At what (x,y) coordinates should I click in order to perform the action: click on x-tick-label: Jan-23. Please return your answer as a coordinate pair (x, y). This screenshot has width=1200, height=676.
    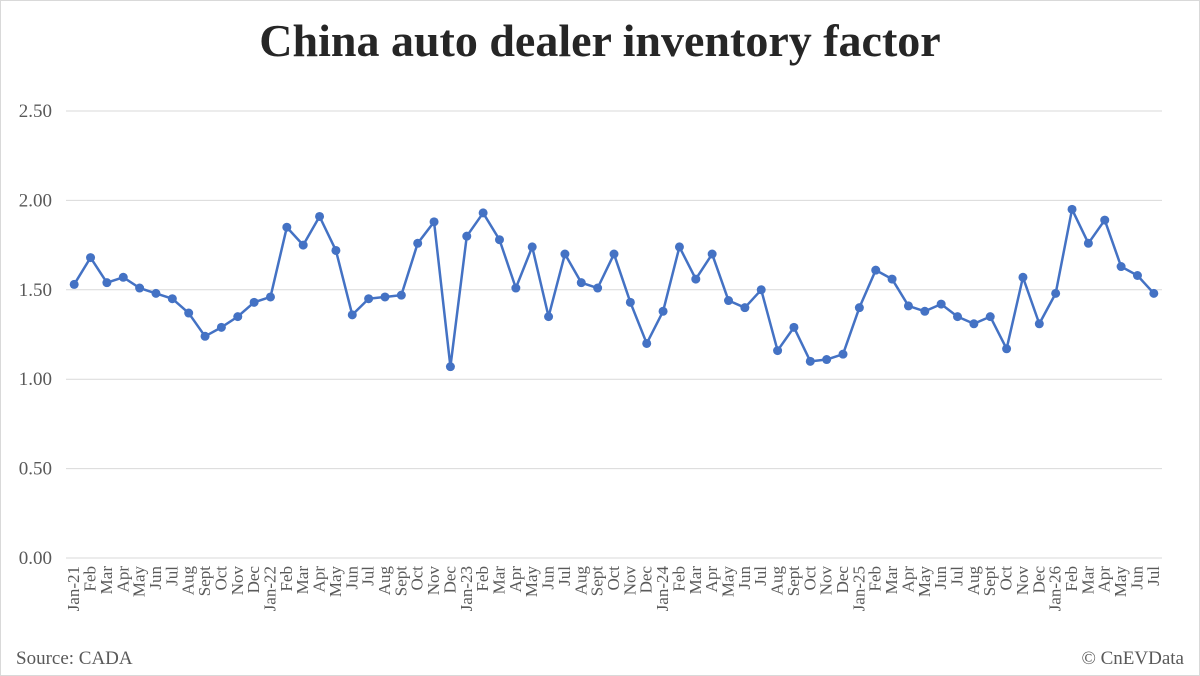
    Looking at the image, I should click on (466, 588).